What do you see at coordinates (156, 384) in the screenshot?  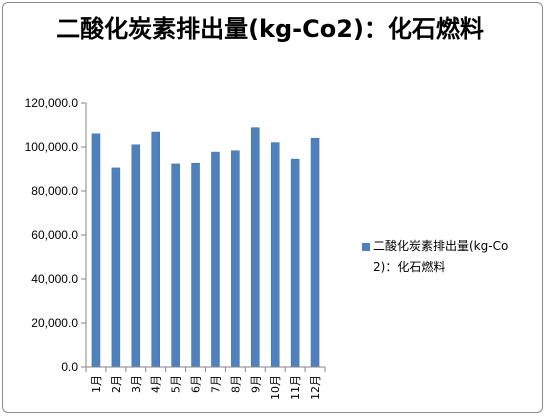 I see `x-tick-label: 4月` at bounding box center [156, 384].